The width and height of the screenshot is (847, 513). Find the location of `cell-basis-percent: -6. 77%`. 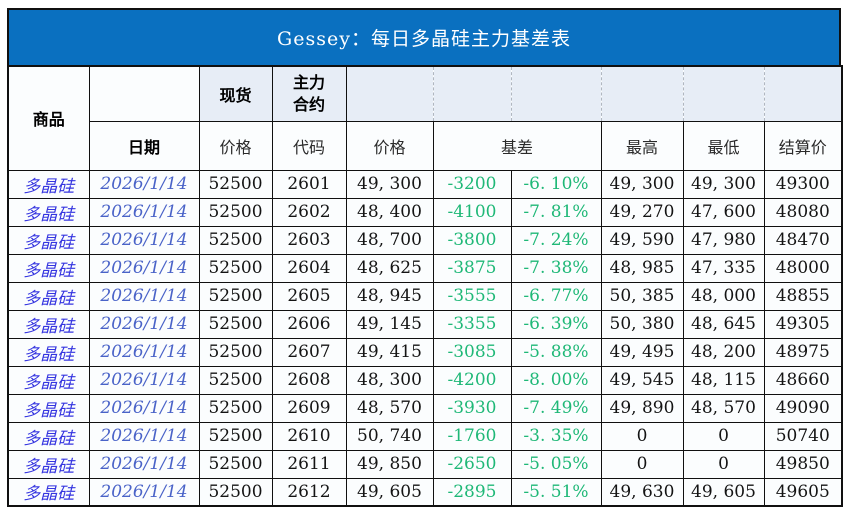

cell-basis-percent: -6. 77% is located at coordinates (556, 296).